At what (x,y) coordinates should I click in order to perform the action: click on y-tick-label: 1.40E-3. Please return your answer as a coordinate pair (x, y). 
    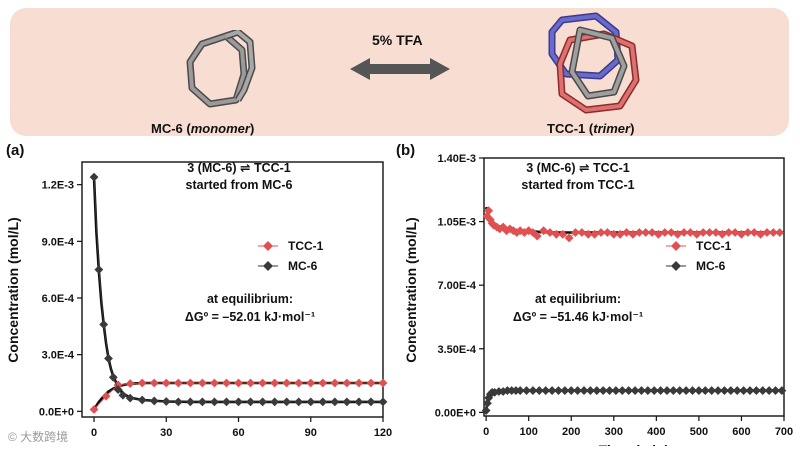
    Looking at the image, I should click on (456, 159).